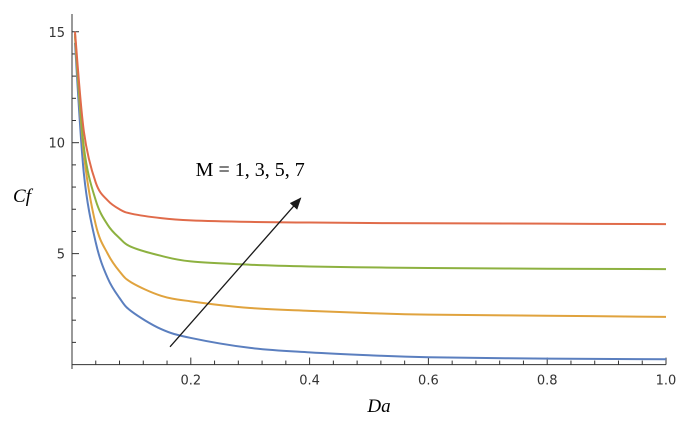 This screenshot has height=424, width=691. I want to click on y-axis-label: Cf, so click(23, 196).